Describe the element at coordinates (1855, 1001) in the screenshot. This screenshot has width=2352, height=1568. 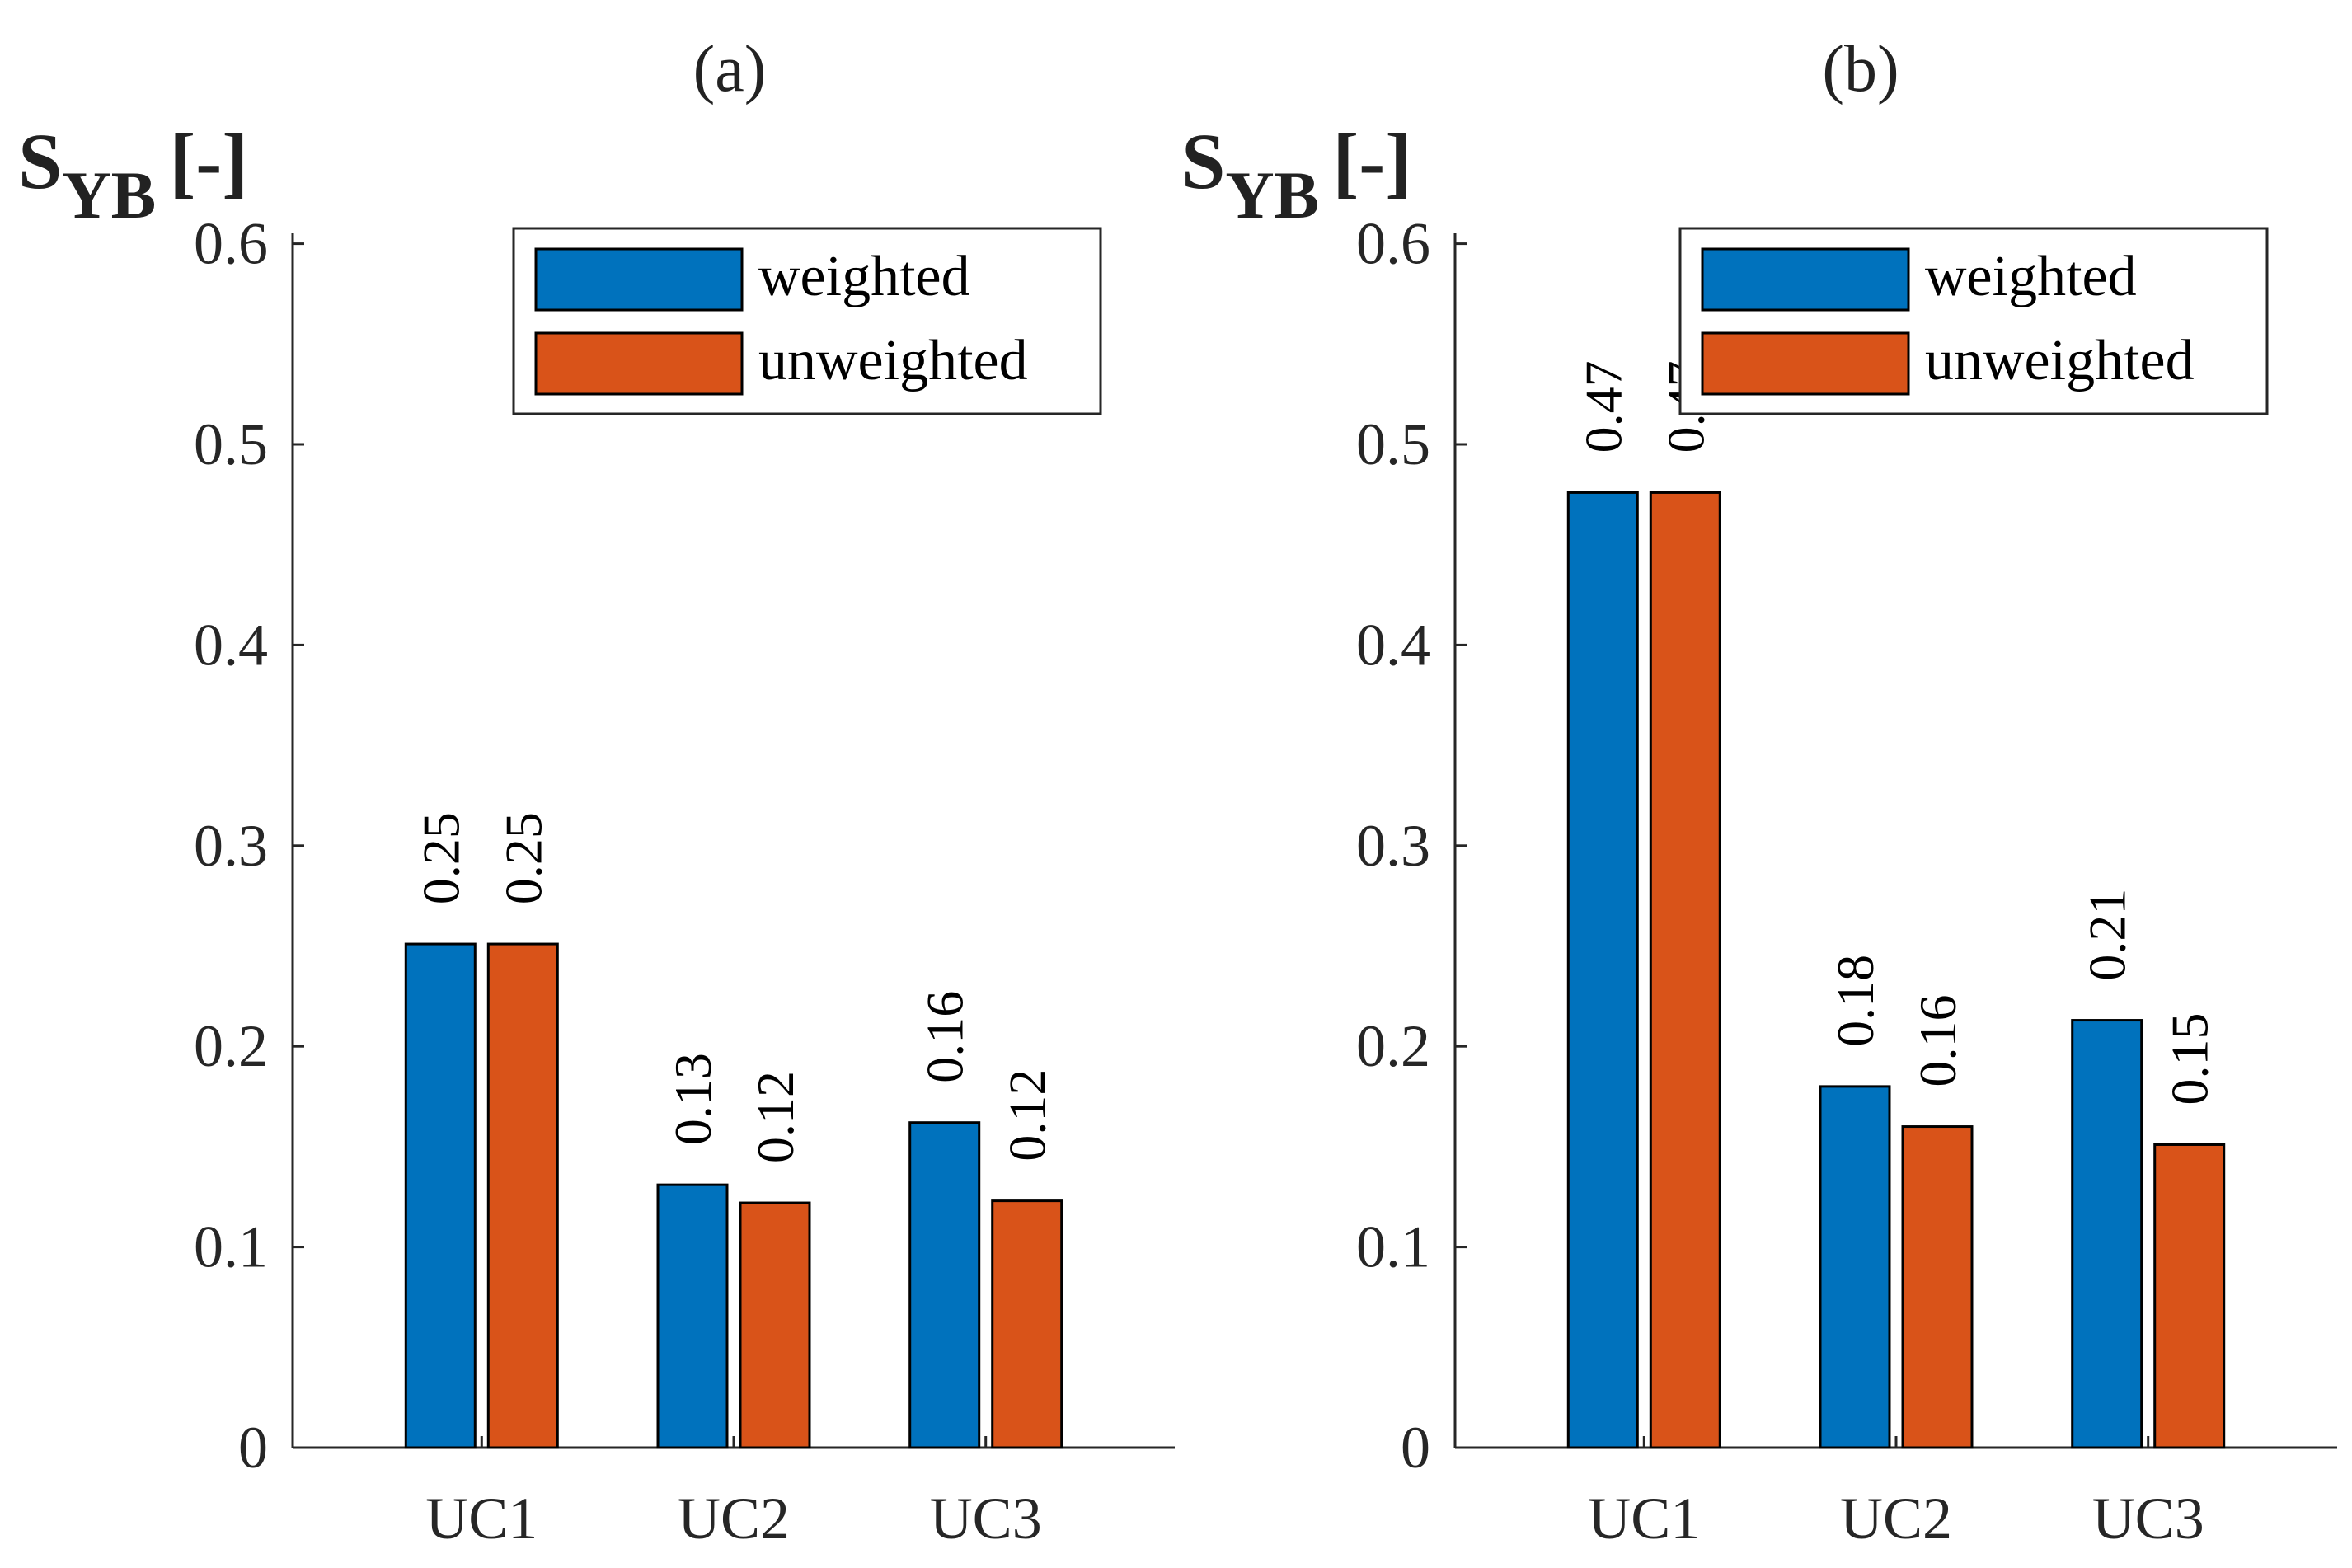
I see `data-label-weighted: 0.18` at that location.